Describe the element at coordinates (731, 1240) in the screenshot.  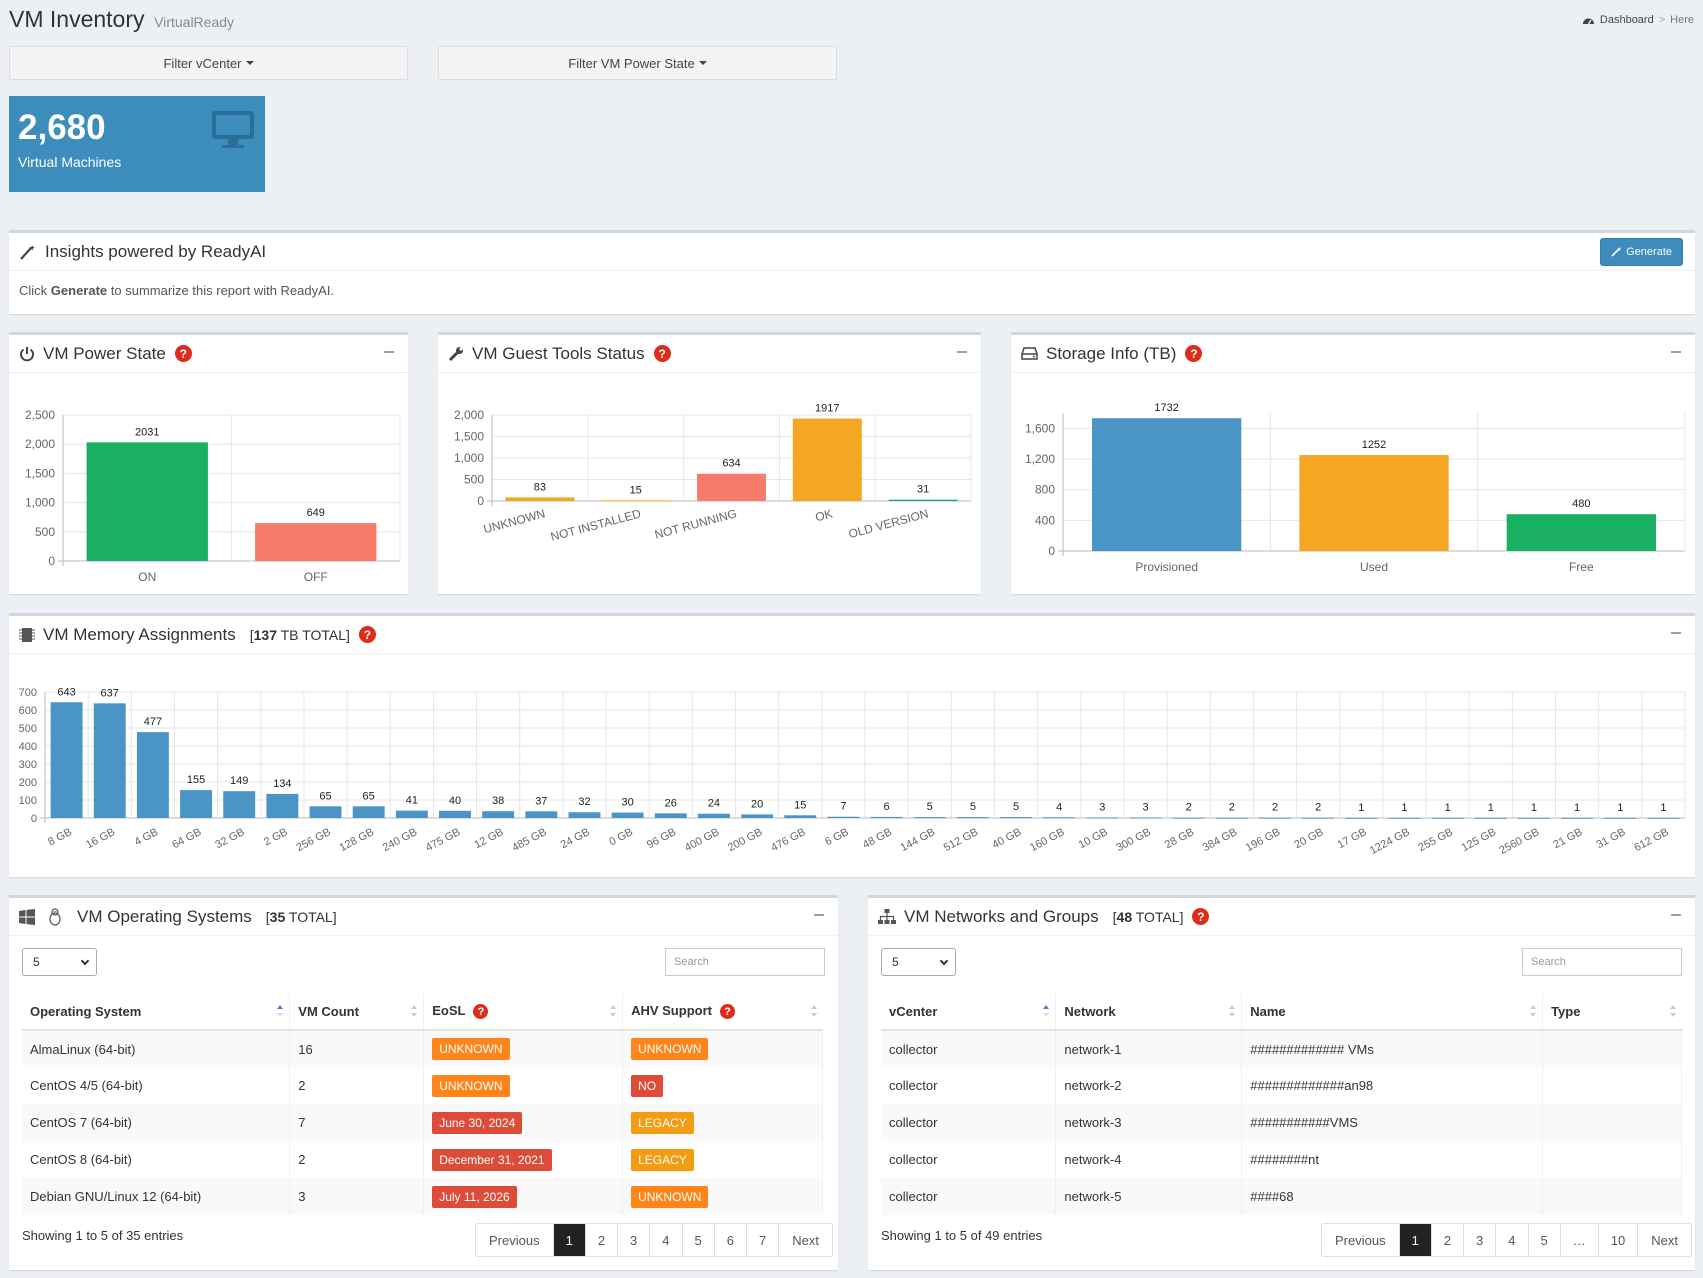
I see `pagination-page: 6` at that location.